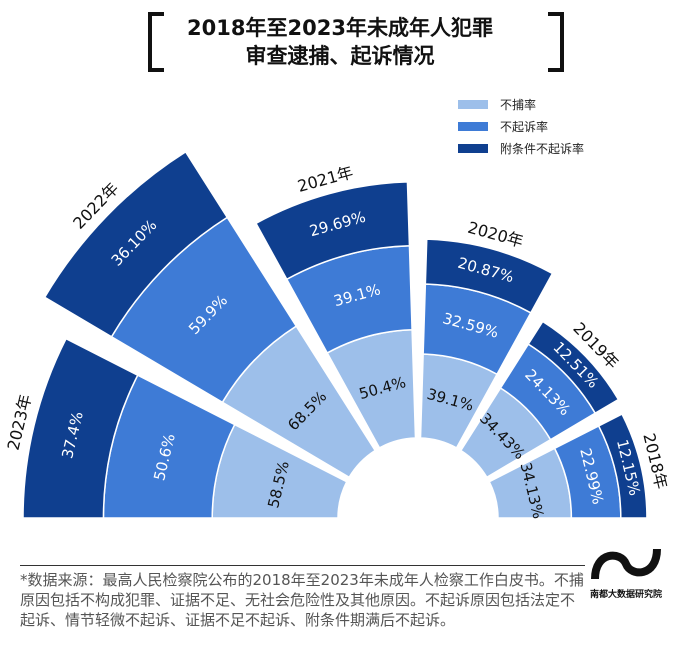 The height and width of the screenshot is (659, 680). What do you see at coordinates (518, 104) in the screenshot?
I see `legend-label: 不捕率` at bounding box center [518, 104].